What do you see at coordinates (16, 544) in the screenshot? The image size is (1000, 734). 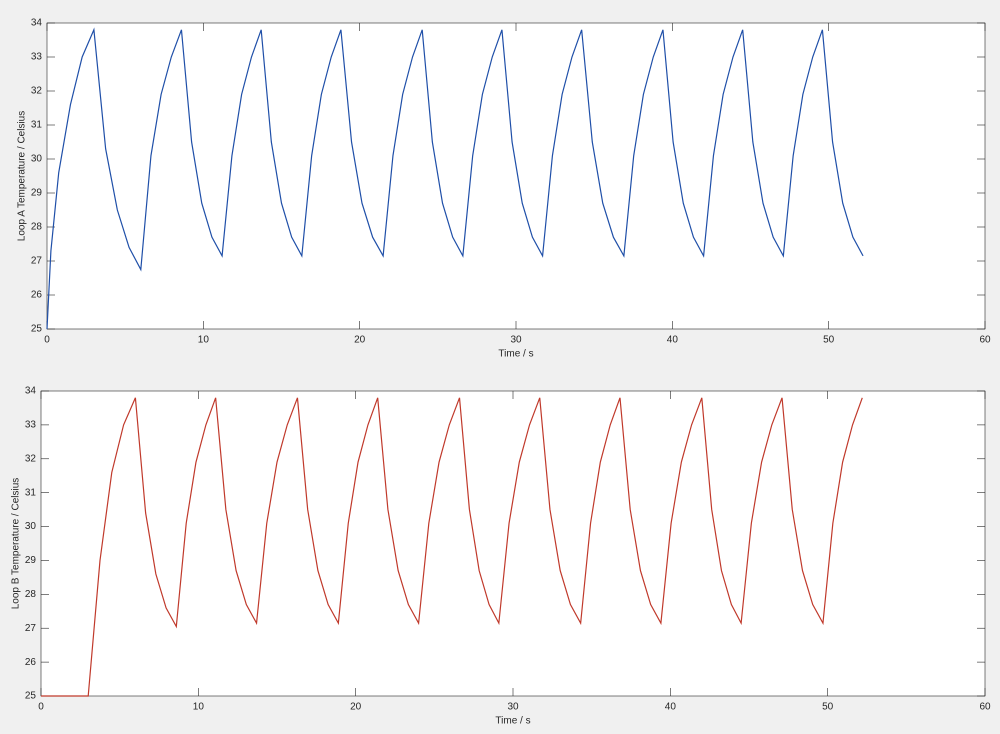 I see `y-axis-label: Loop B Temperature / Celsius` at bounding box center [16, 544].